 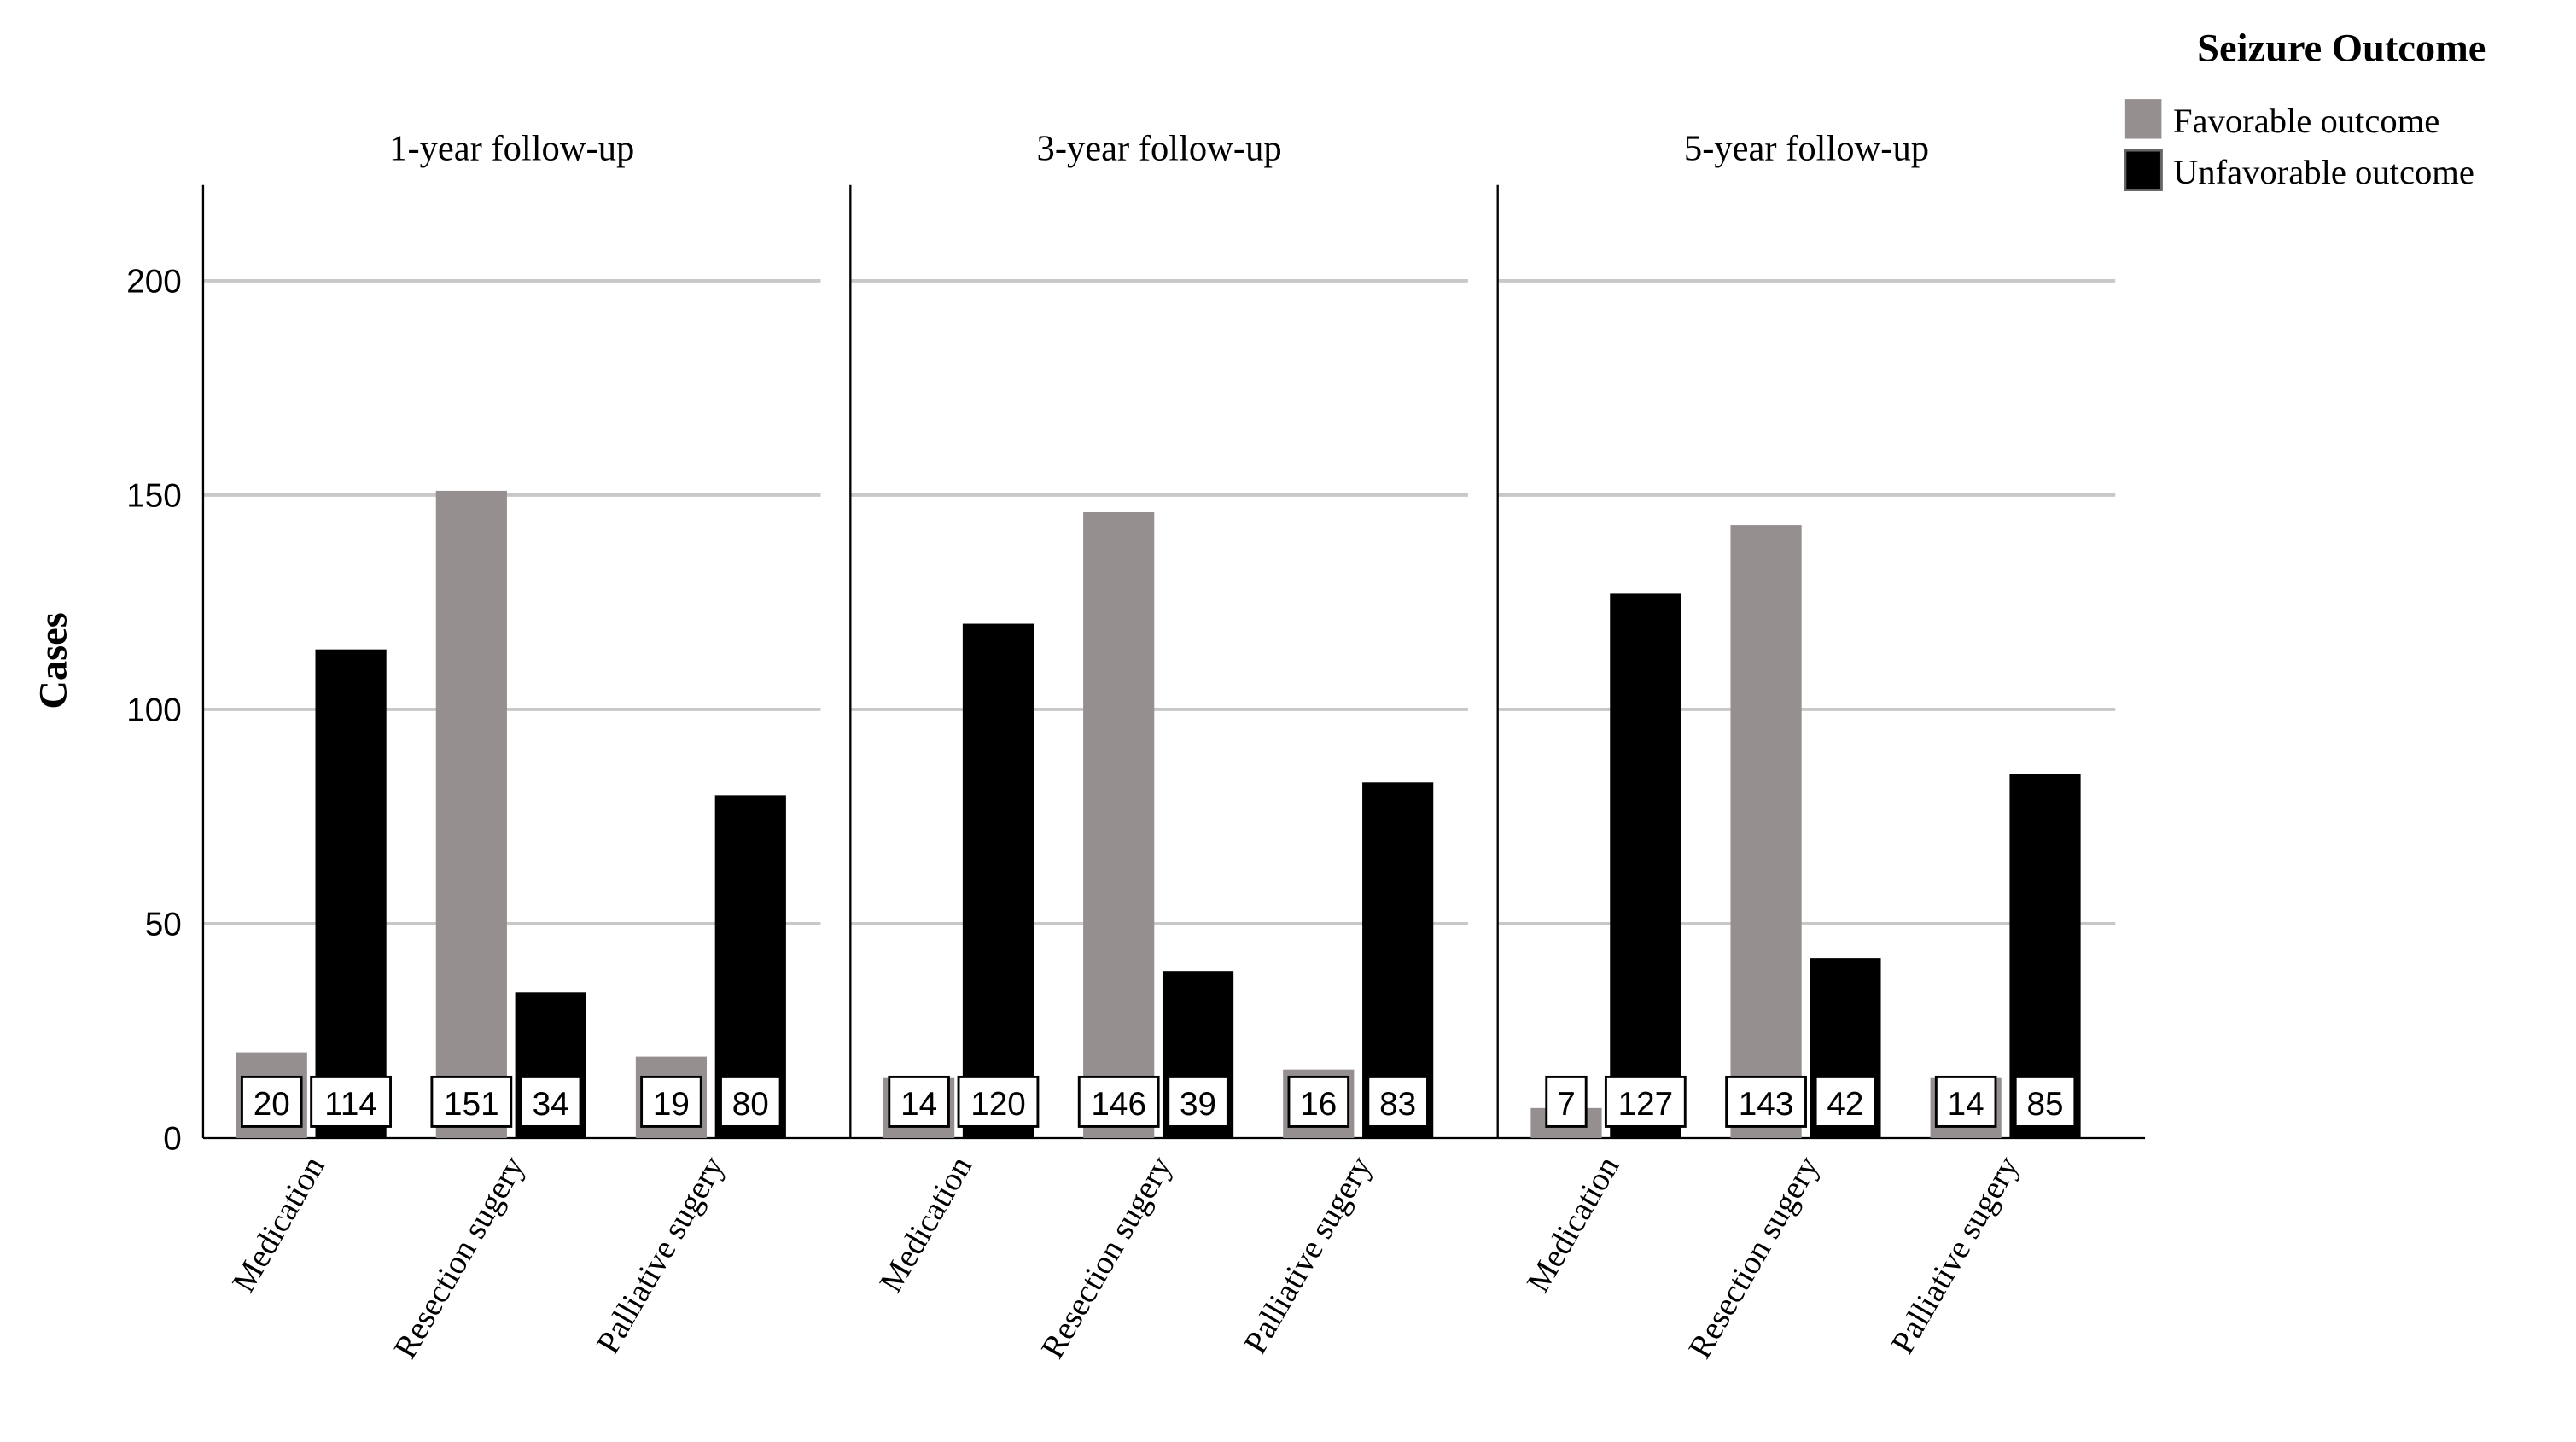 I want to click on data-label: 114, so click(x=350, y=1104).